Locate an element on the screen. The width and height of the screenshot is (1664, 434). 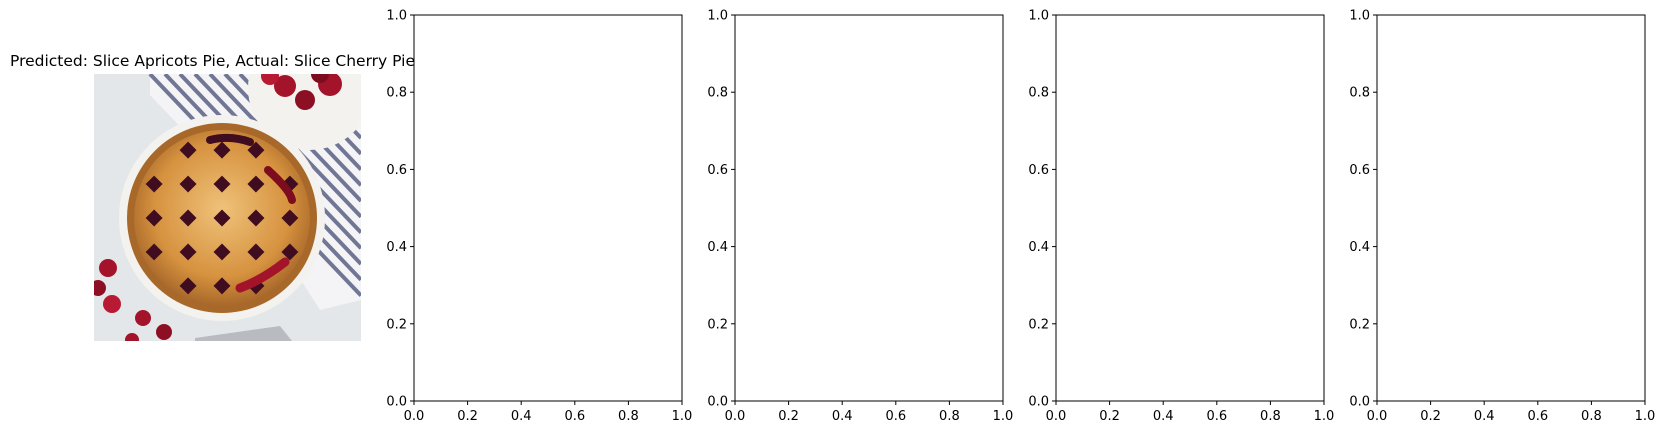
pie-photo is located at coordinates (227, 207).